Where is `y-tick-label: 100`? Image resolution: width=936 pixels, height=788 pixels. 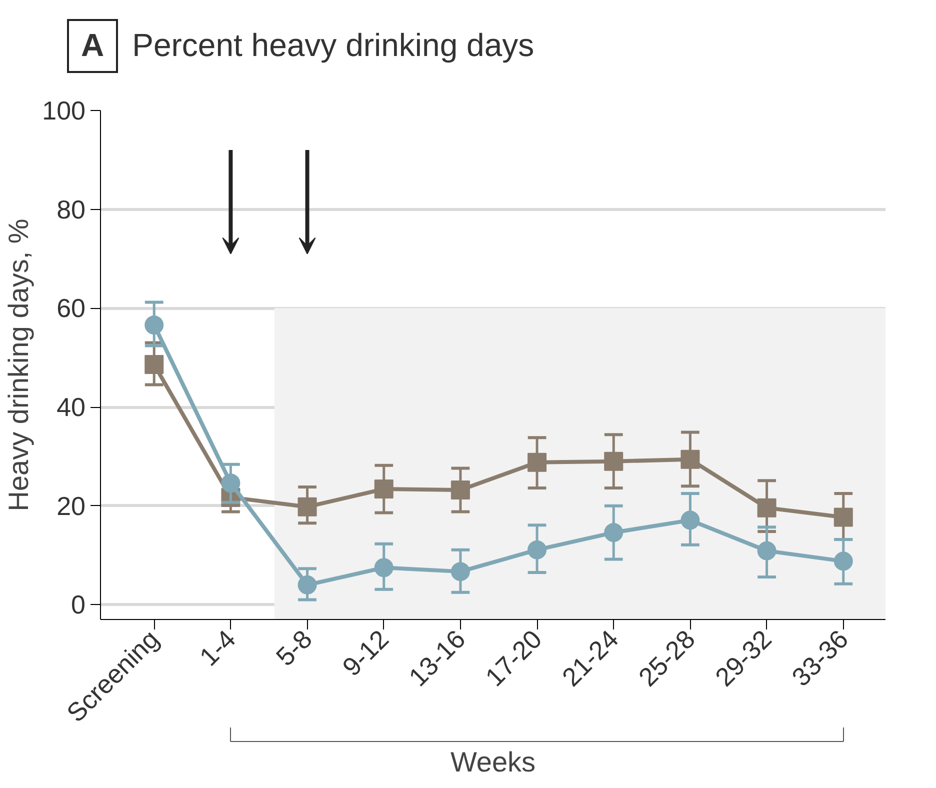
y-tick-label: 100 is located at coordinates (64, 111).